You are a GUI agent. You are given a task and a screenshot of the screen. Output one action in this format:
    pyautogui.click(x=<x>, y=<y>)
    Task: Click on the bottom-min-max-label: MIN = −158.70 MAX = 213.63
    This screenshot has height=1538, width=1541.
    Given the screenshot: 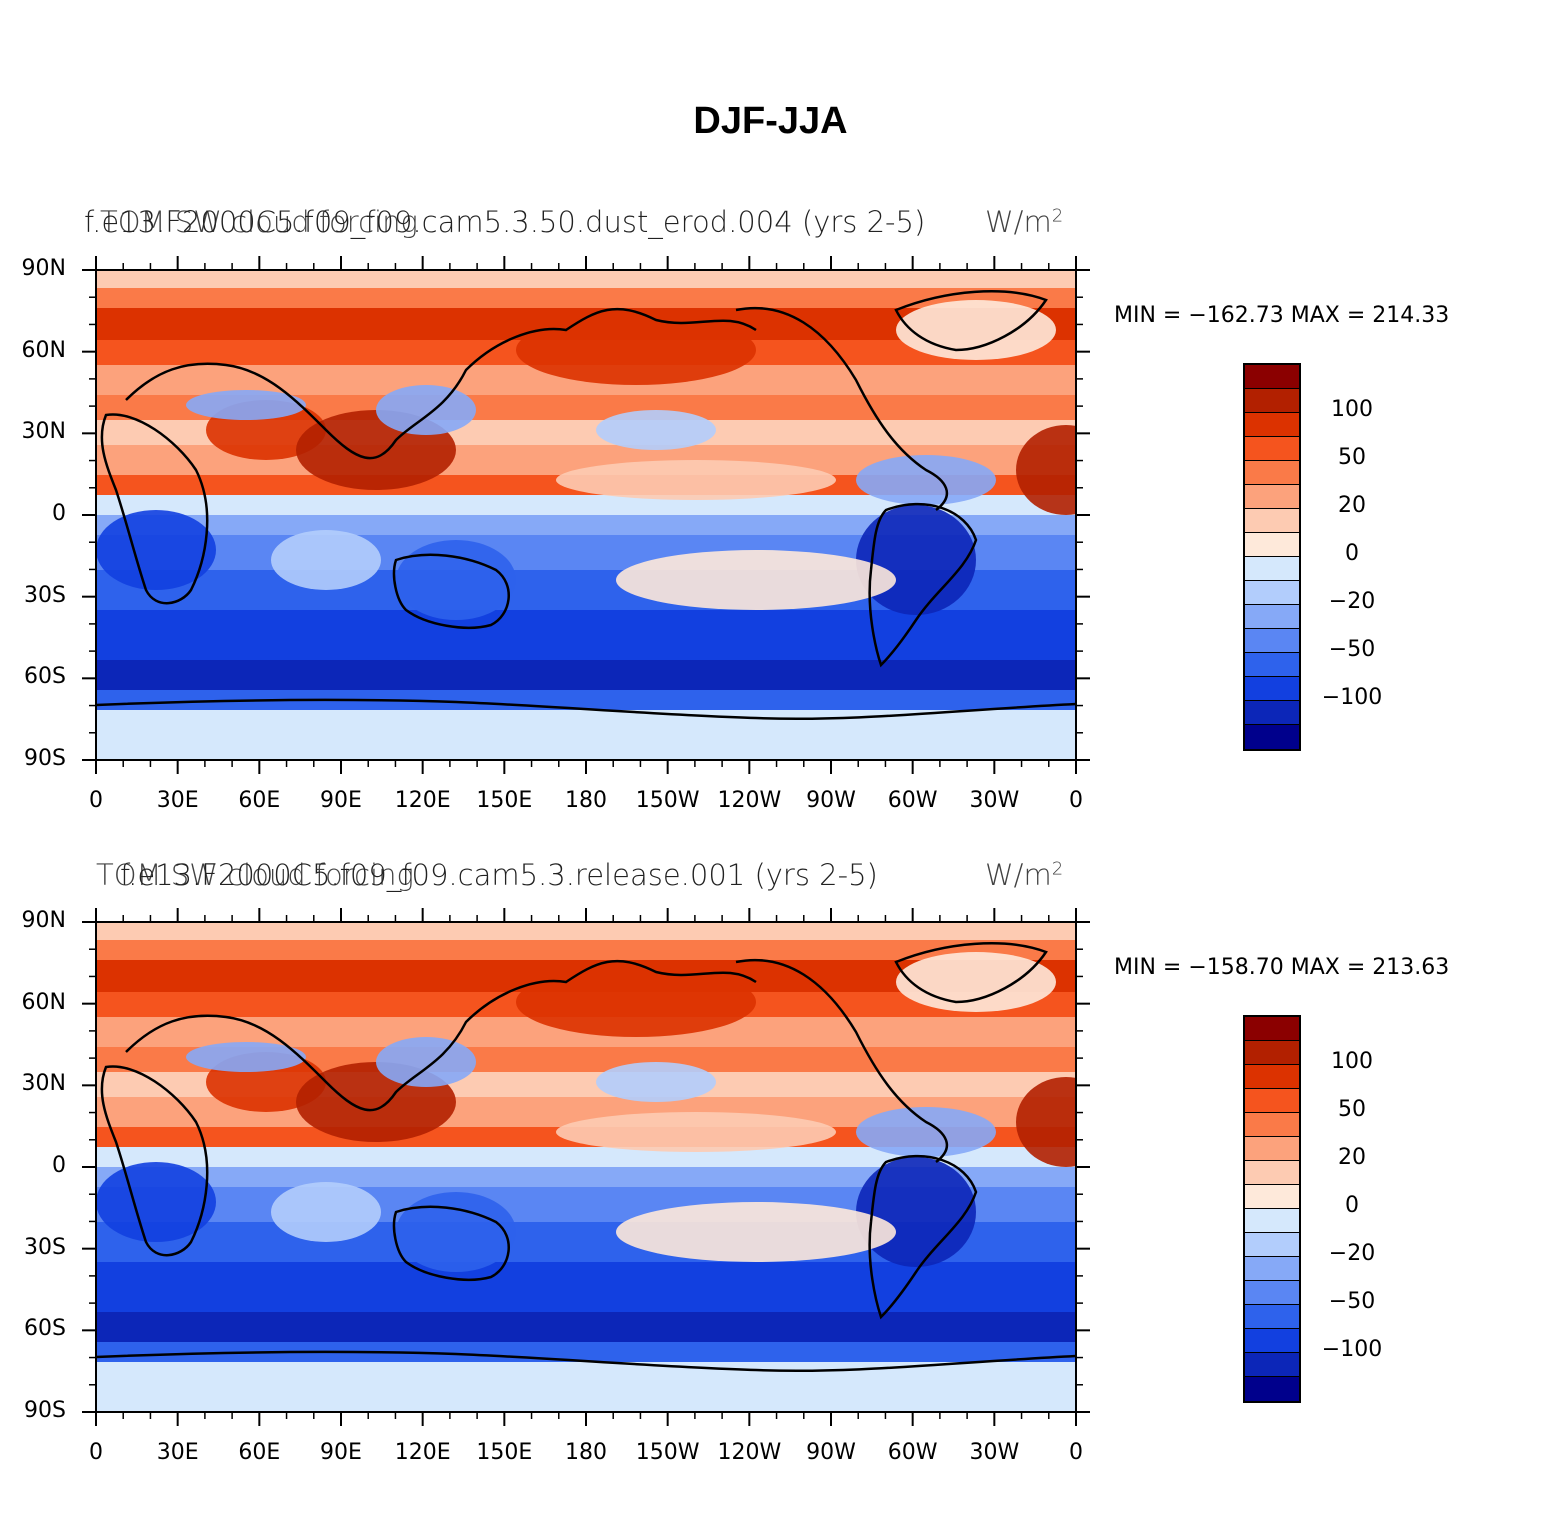 What is the action you would take?
    pyautogui.click(x=1282, y=967)
    